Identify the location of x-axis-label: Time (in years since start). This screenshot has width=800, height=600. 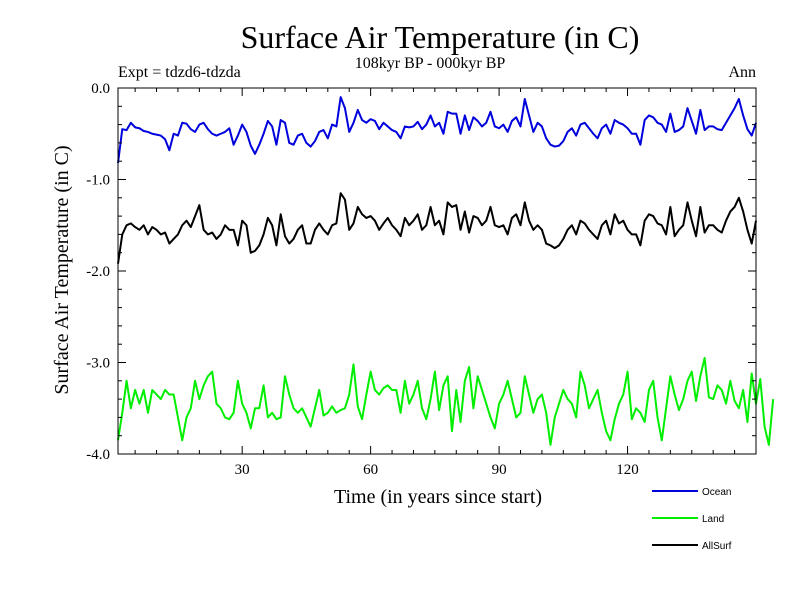
(438, 497).